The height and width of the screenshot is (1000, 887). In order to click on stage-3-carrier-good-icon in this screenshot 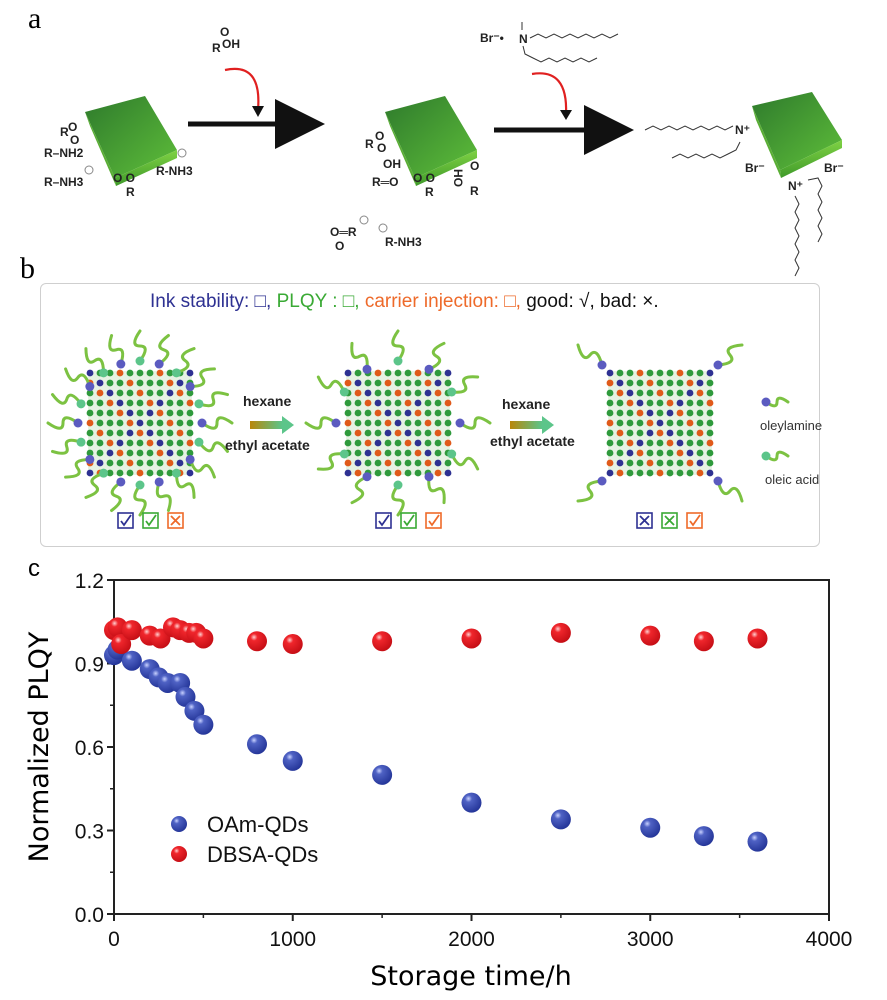, I will do `click(694, 520)`.